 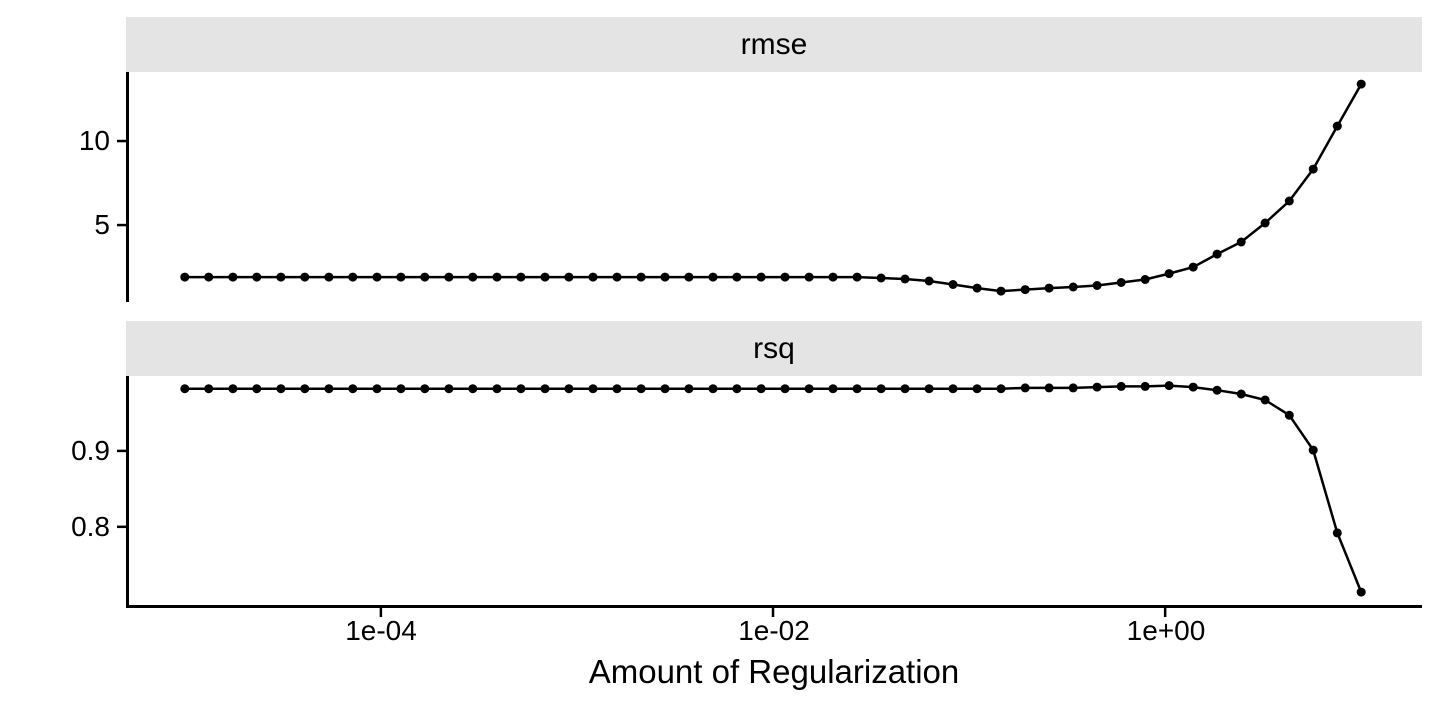 I want to click on facet-strip-rsq: rsq, so click(x=774, y=348).